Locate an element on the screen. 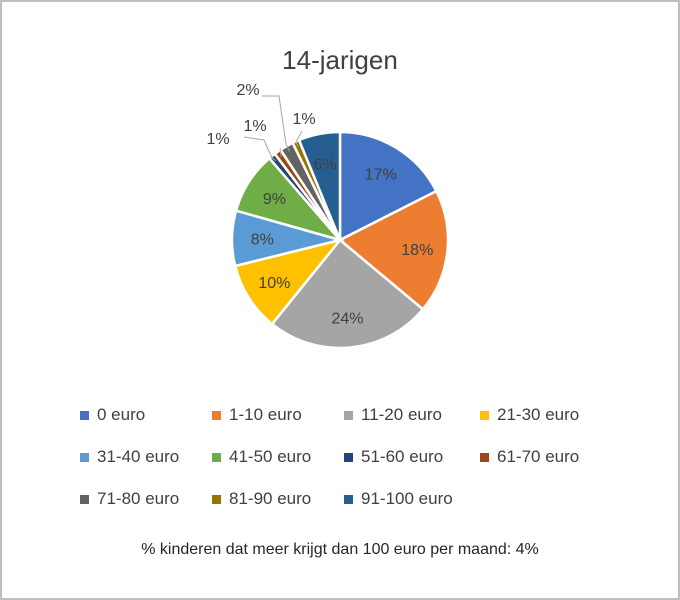  legend-item-11-20-euro: 11-20 euro is located at coordinates (412, 415).